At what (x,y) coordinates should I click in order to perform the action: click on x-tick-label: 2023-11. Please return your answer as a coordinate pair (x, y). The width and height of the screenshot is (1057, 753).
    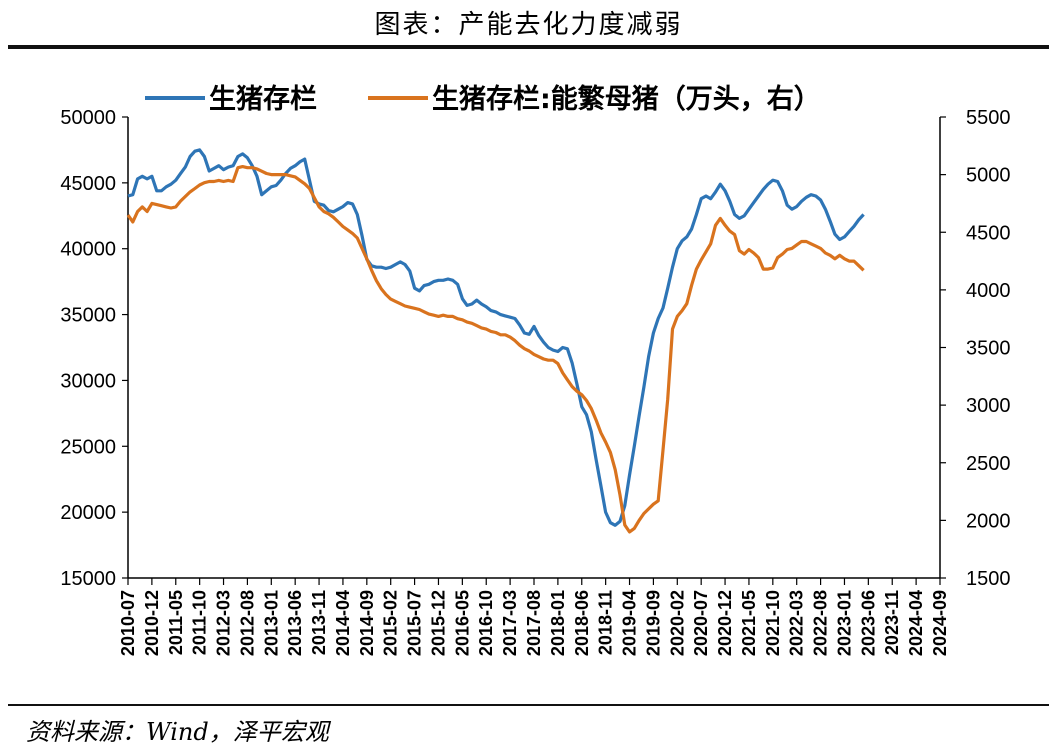
    Looking at the image, I should click on (892, 622).